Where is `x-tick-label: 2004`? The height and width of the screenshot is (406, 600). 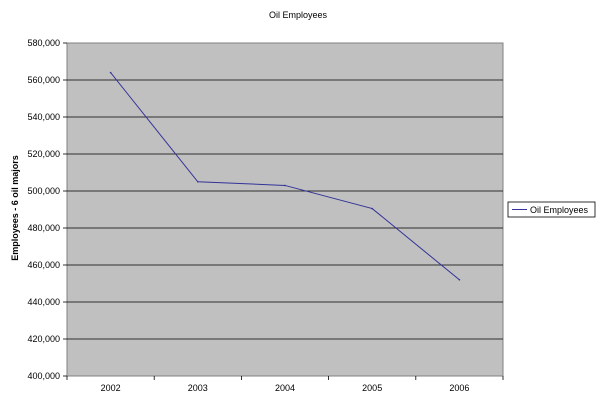 x-tick-label: 2004 is located at coordinates (285, 388).